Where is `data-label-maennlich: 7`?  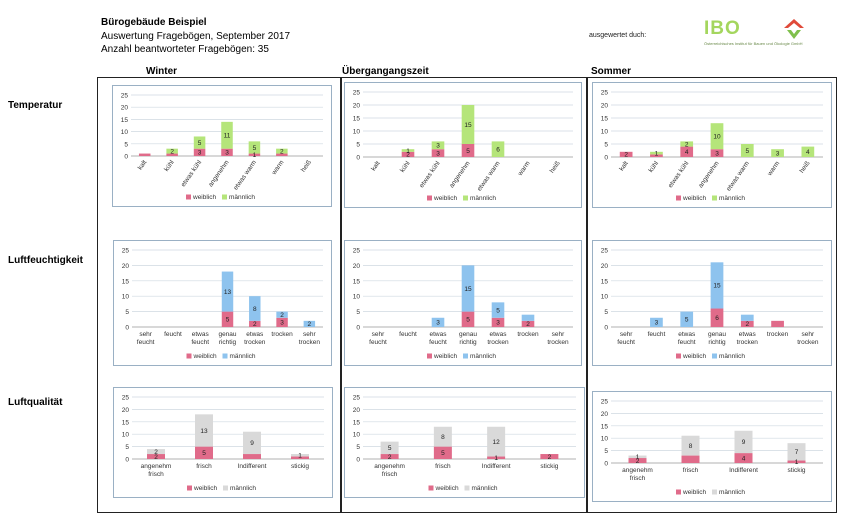
data-label-maennlich: 7 is located at coordinates (797, 452).